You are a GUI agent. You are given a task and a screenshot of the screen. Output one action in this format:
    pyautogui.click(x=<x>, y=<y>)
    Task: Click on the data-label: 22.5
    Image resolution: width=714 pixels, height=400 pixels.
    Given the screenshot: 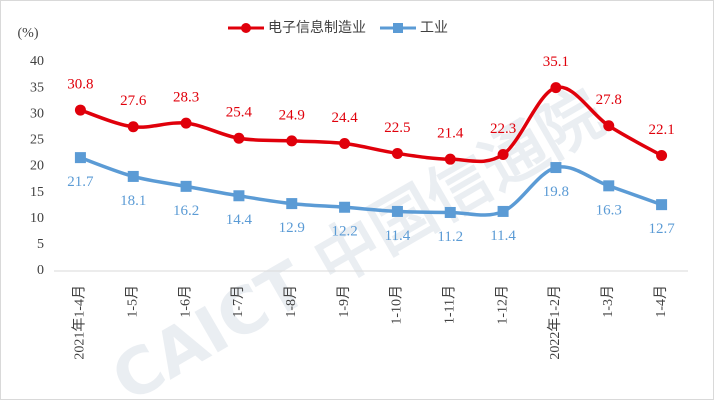 What is the action you would take?
    pyautogui.click(x=397, y=128)
    